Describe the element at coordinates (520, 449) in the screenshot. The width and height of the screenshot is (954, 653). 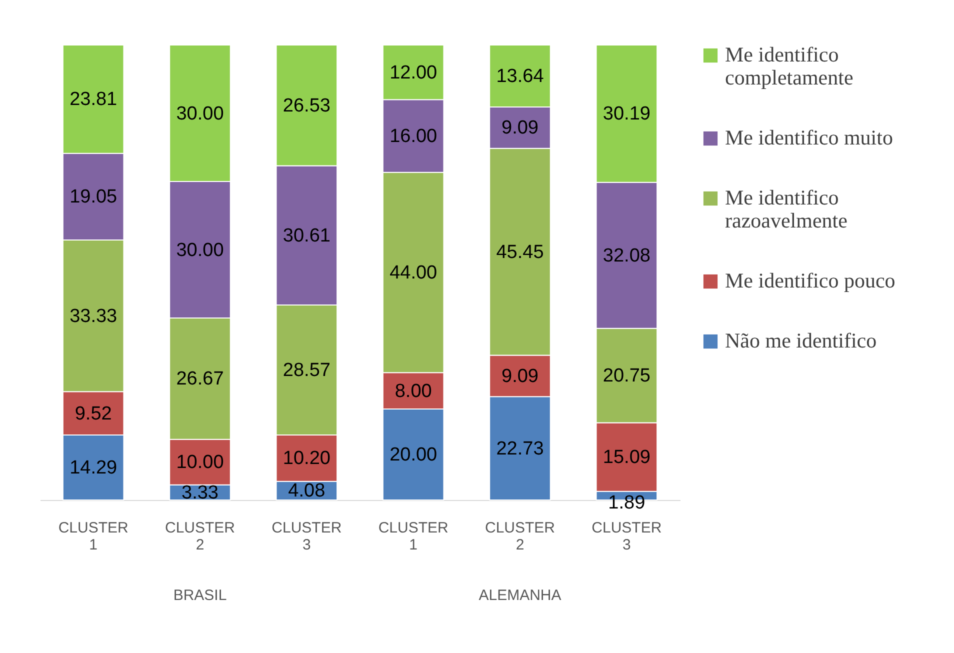
I see `data-label: 22.73` at that location.